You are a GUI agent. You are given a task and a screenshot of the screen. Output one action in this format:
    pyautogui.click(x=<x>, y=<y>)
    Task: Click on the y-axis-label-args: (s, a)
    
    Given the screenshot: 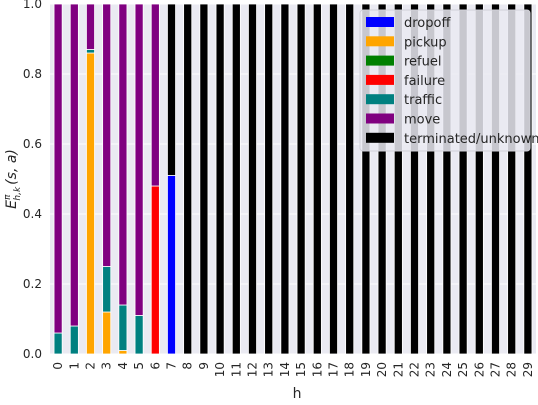 What is the action you would take?
    pyautogui.click(x=12, y=167)
    